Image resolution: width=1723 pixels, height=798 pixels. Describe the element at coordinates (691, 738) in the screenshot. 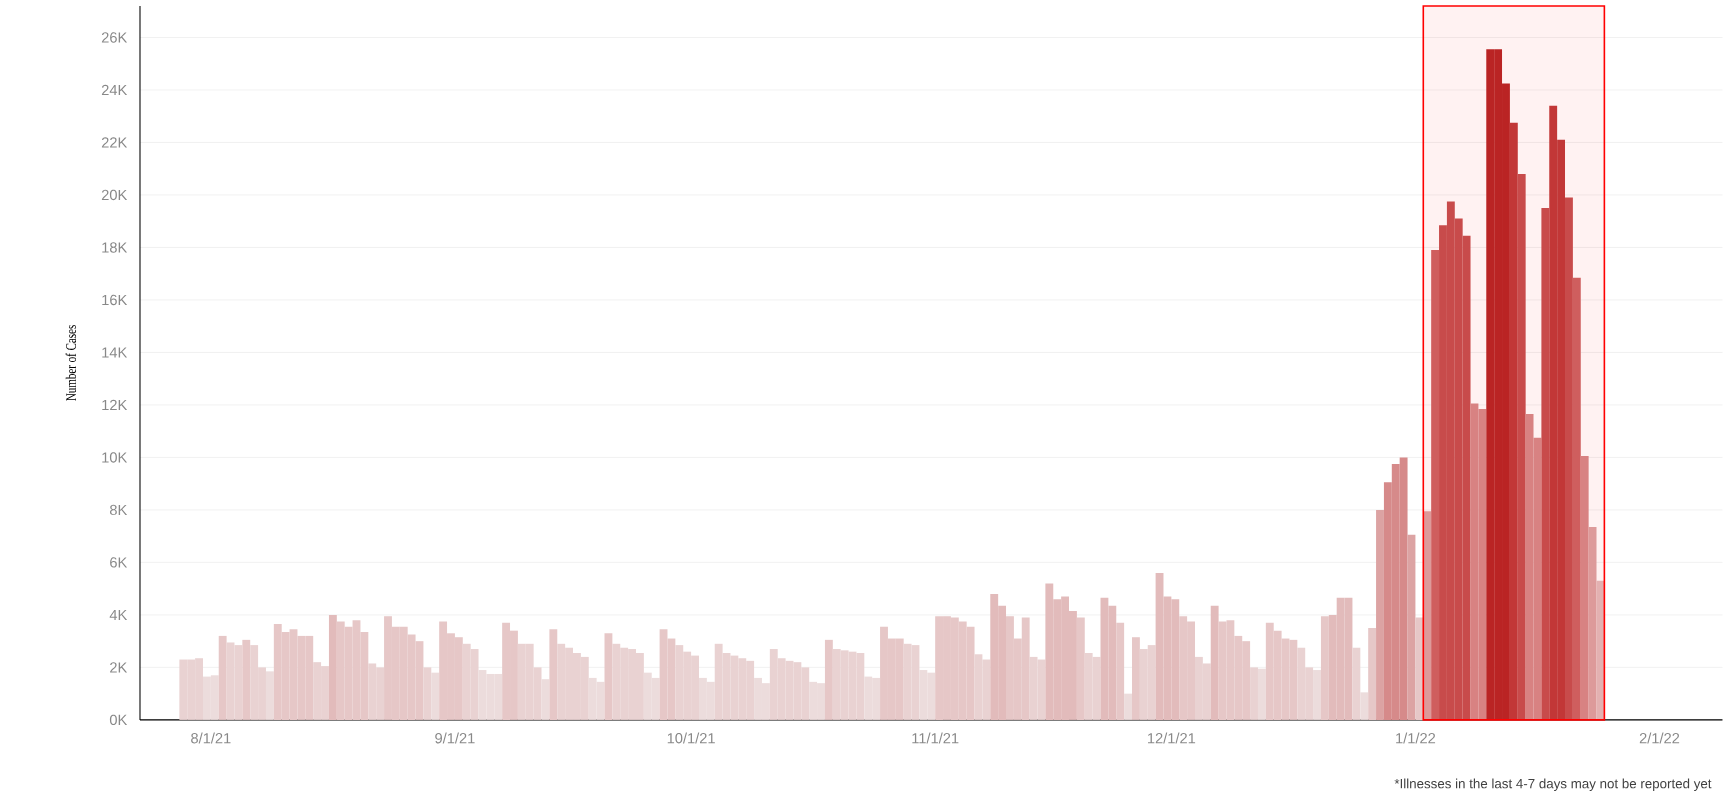

I see `x-tick-label: 10/1/21` at that location.